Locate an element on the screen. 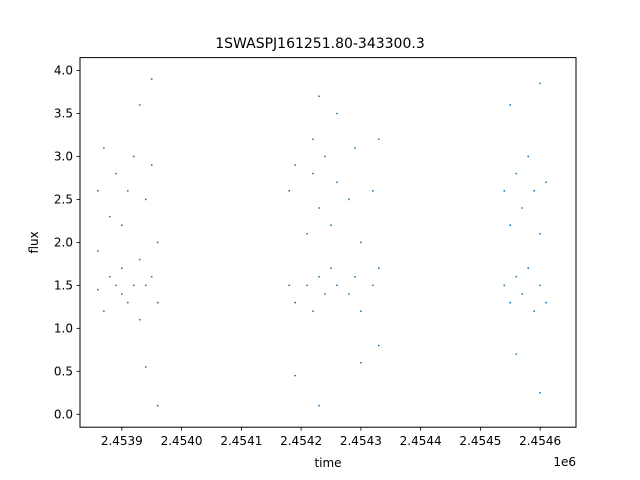 Image resolution: width=640 pixels, height=480 pixels. x-tick-label: 2.4541 is located at coordinates (241, 441).